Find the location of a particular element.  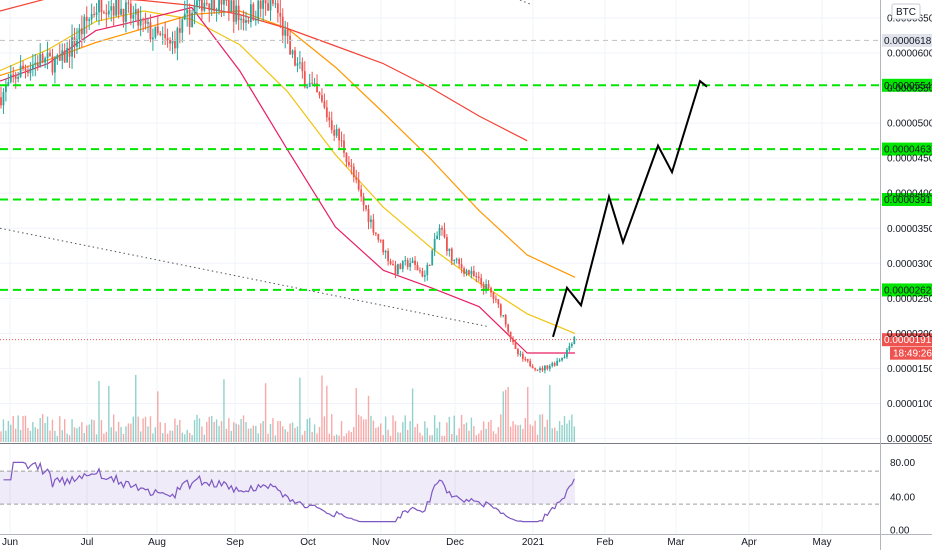

x-tick-label: Mar is located at coordinates (676, 542).